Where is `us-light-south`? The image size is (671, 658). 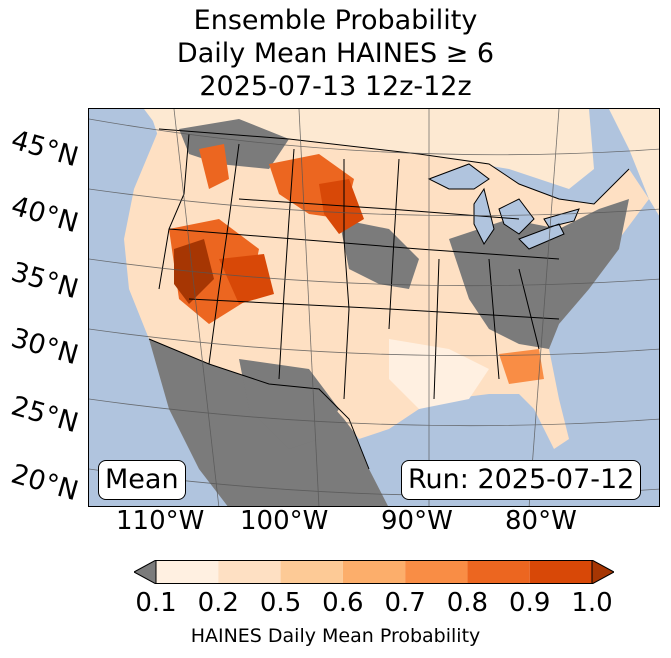 us-light-south is located at coordinates (439, 374).